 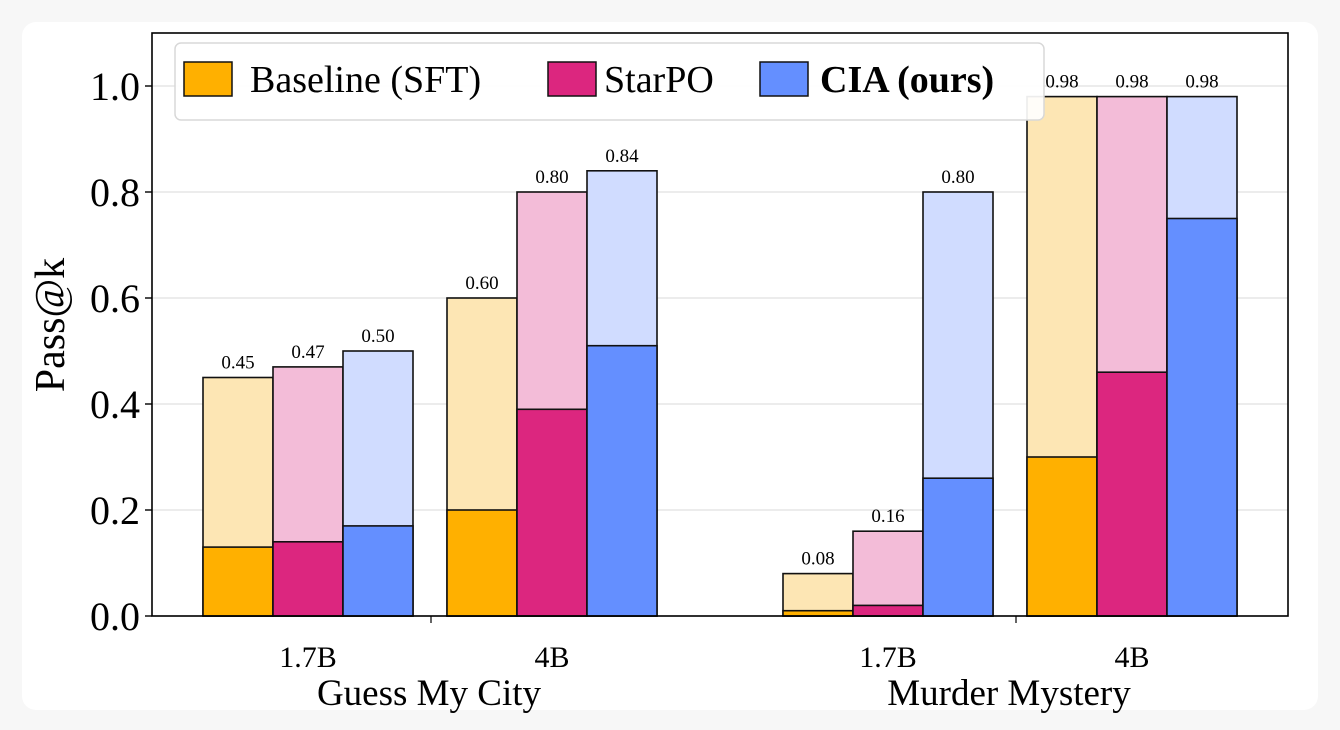 What do you see at coordinates (907, 80) in the screenshot?
I see `legend-label: CIA (ours)` at bounding box center [907, 80].